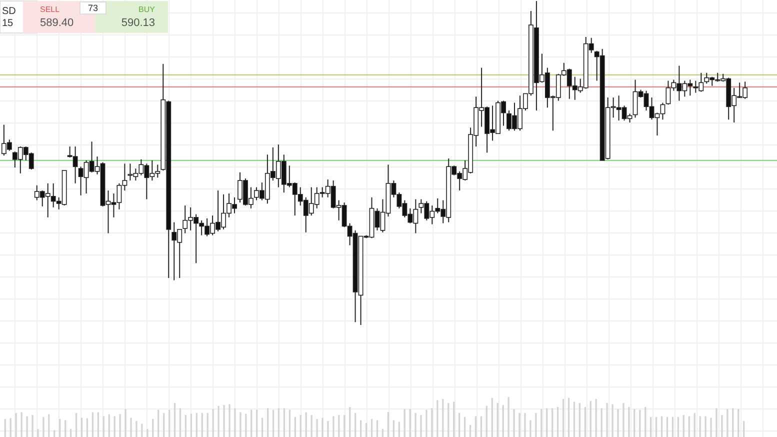 This screenshot has height=437, width=777. What do you see at coordinates (138, 23) in the screenshot?
I see `annotation: 590.13` at bounding box center [138, 23].